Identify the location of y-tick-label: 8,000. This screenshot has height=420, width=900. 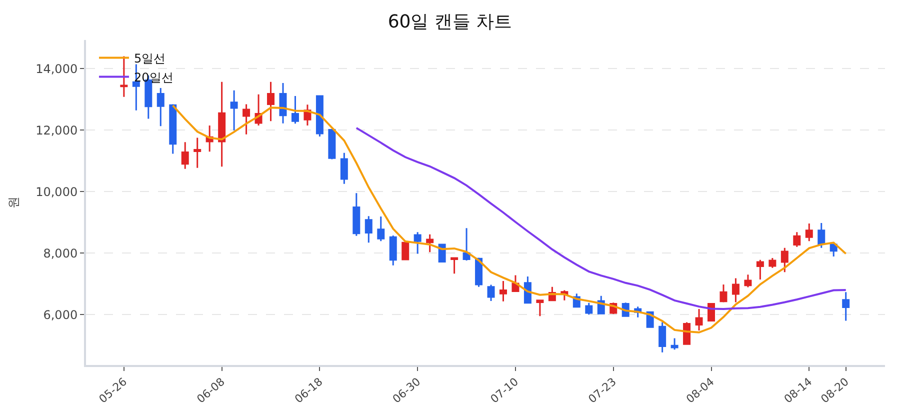
(60, 253).